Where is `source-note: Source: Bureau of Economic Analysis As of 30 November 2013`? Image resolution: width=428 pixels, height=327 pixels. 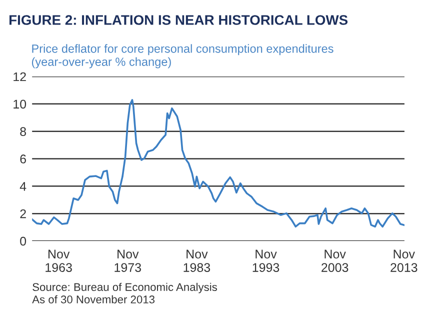 source-note: Source: Bureau of Economic Analysis As of 30 November 2013 is located at coordinates (124, 293).